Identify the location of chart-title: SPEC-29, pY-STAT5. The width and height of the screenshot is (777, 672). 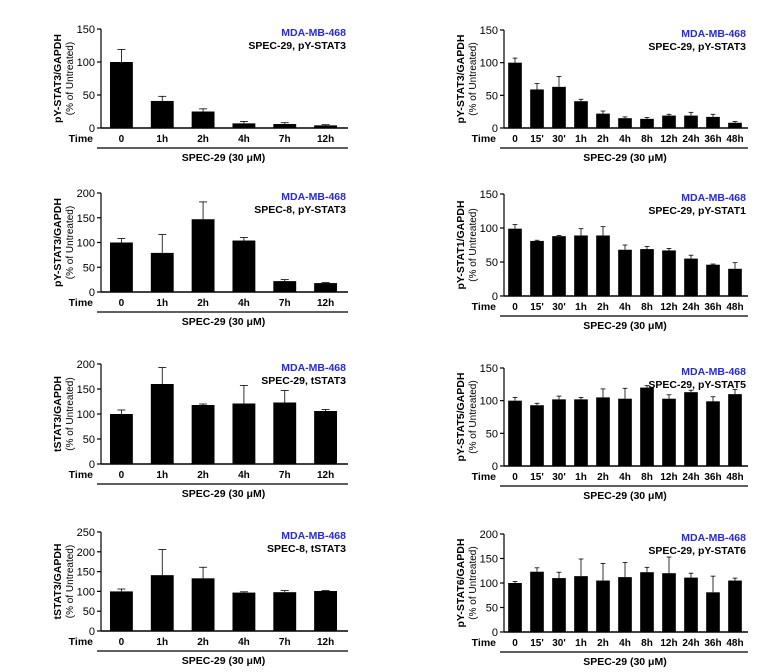
(697, 385).